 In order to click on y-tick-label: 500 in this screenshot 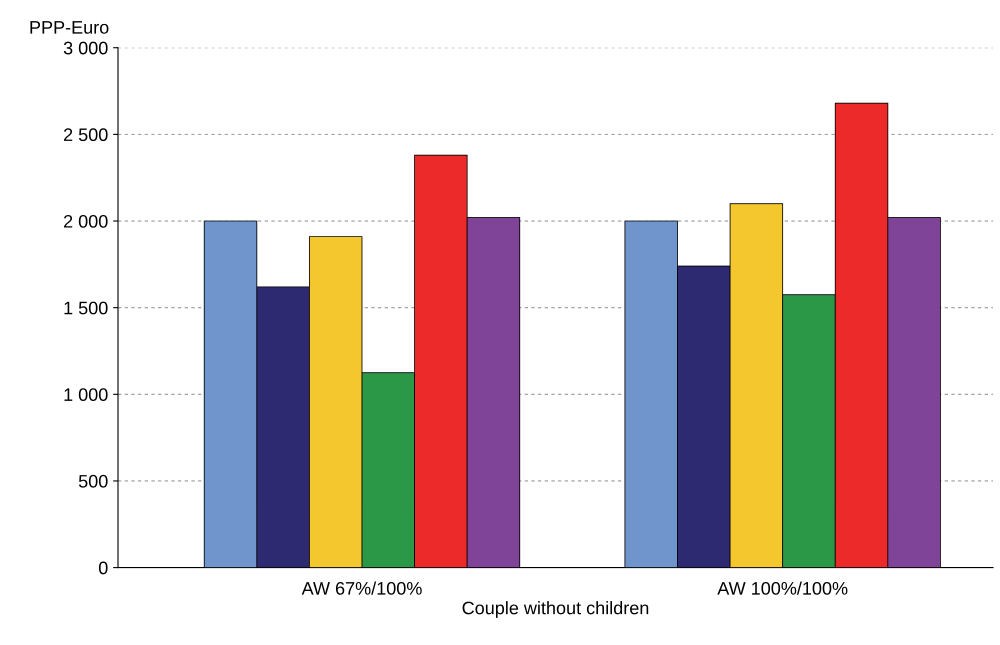, I will do `click(93, 481)`.